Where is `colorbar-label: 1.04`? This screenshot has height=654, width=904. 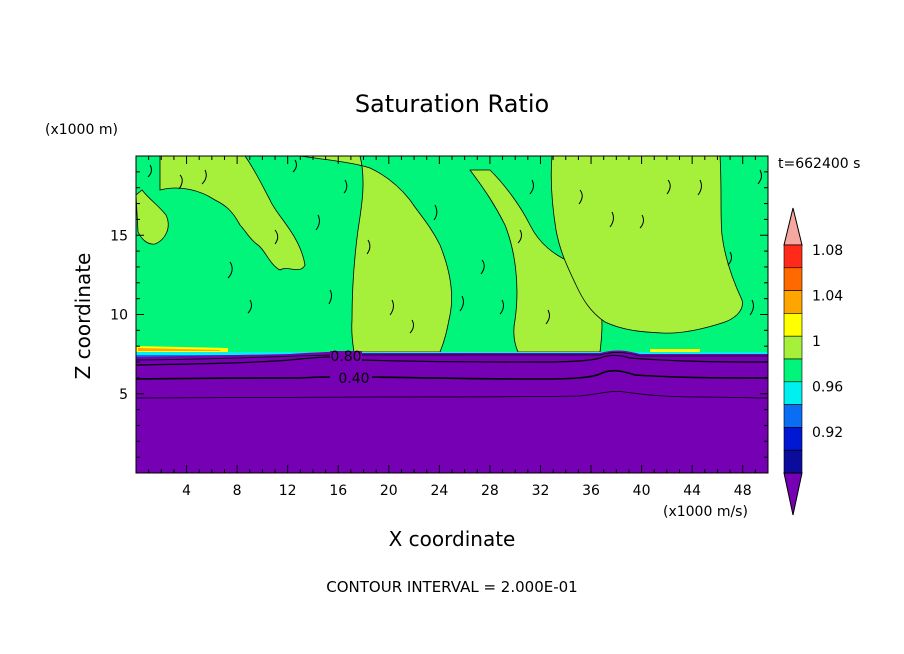
colorbar-label: 1.04 is located at coordinates (827, 296).